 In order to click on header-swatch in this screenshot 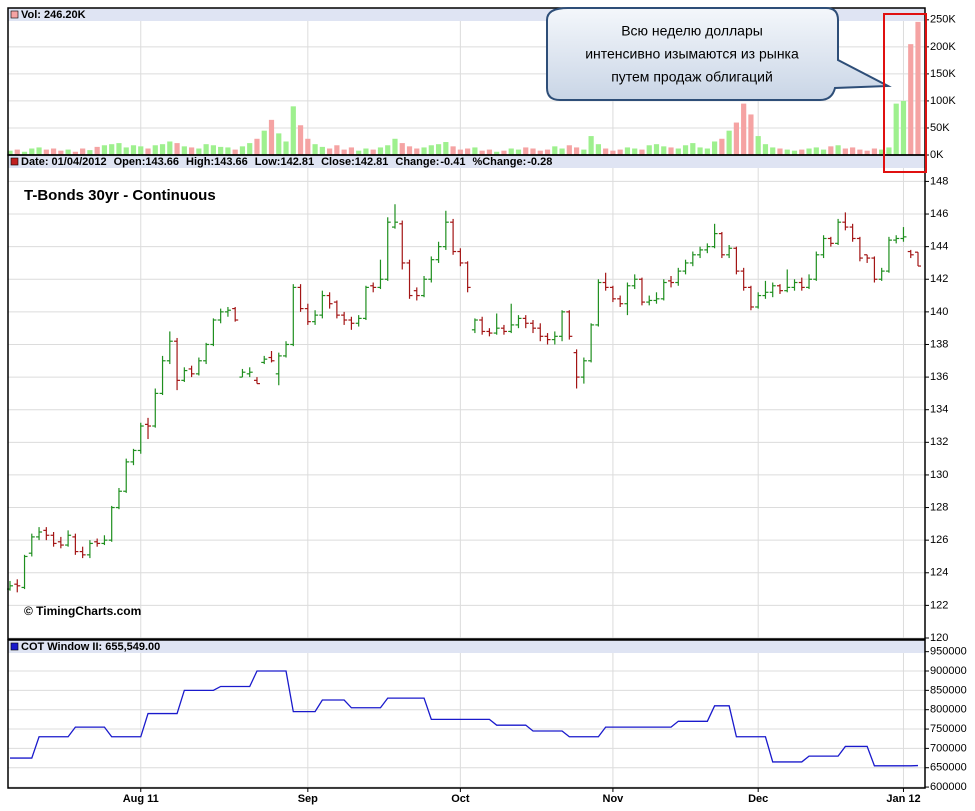, I will do `click(14, 14)`.